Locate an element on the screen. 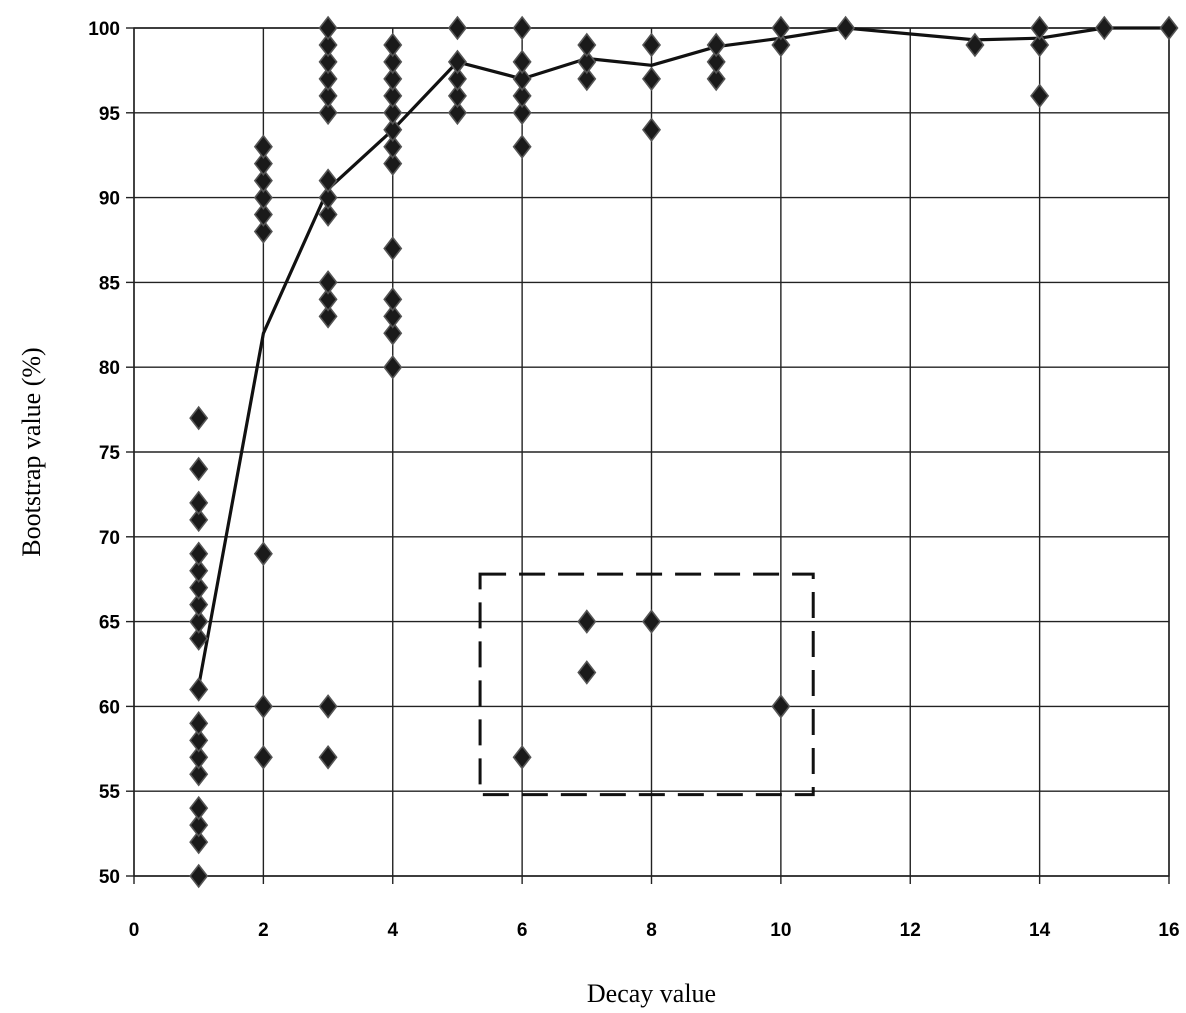 Image resolution: width=1186 pixels, height=1013 pixels. annotation-group is located at coordinates (646, 684).